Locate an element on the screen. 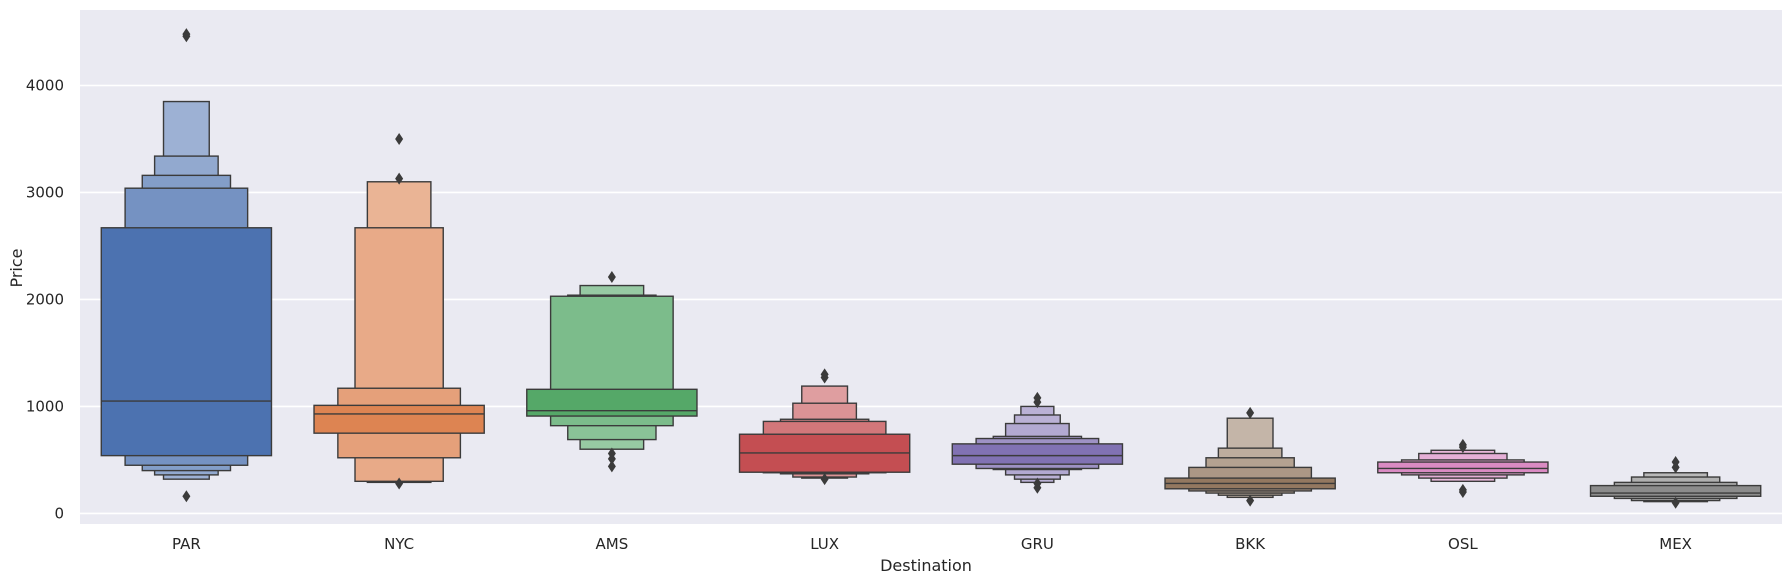  boxen-ams is located at coordinates (612, 371).